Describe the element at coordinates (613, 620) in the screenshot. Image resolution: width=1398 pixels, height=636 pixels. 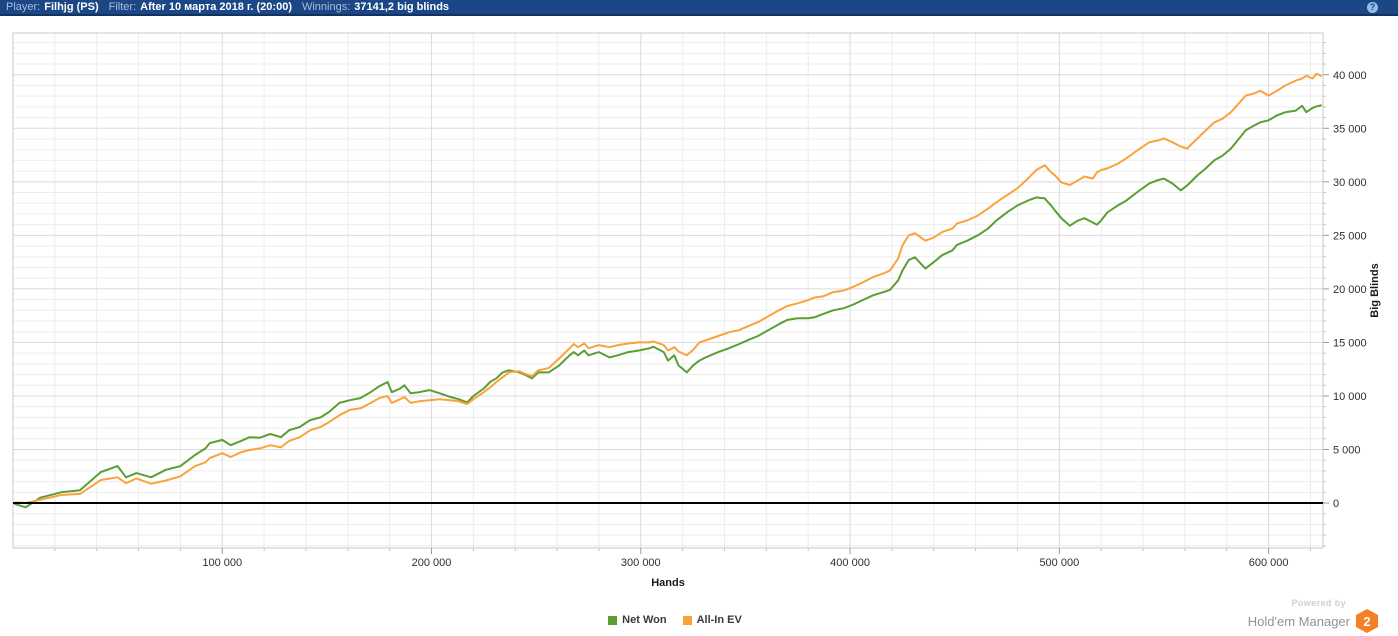
I see `net-won-swatch-icon` at that location.